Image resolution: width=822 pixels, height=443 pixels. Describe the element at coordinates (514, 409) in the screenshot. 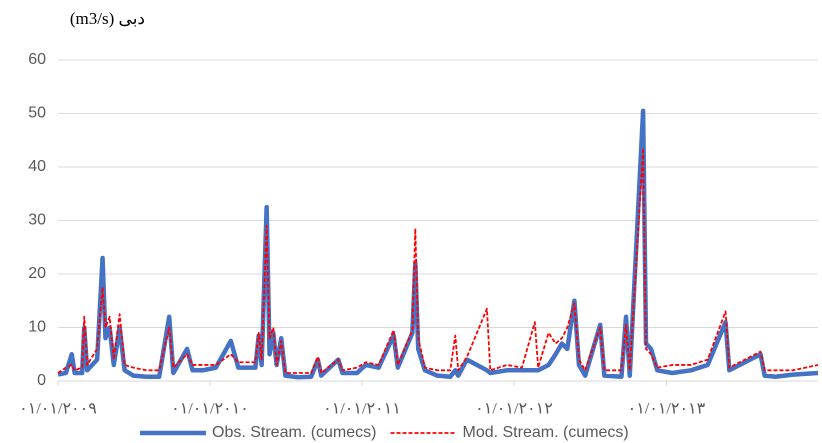

I see `x-tick-label: ٠١/٠١/٢٠١٢` at that location.